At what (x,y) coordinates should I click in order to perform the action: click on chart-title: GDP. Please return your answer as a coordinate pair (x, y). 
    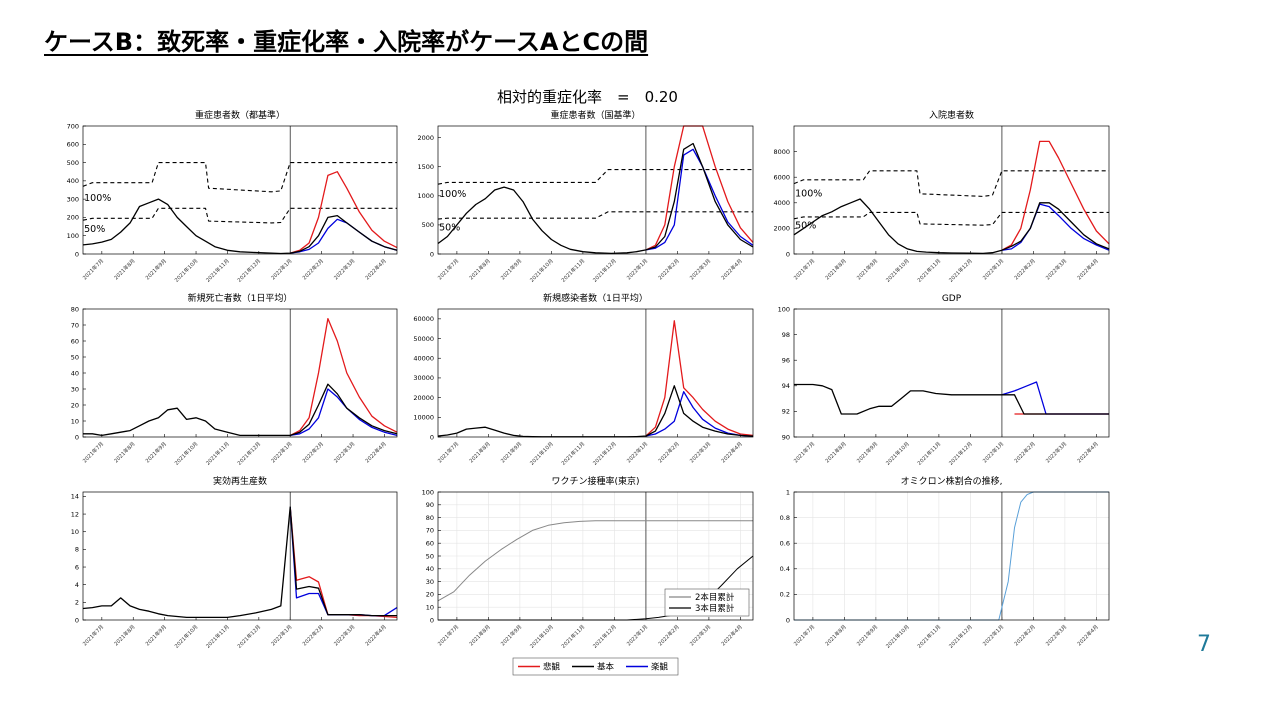
    Looking at the image, I should click on (952, 299).